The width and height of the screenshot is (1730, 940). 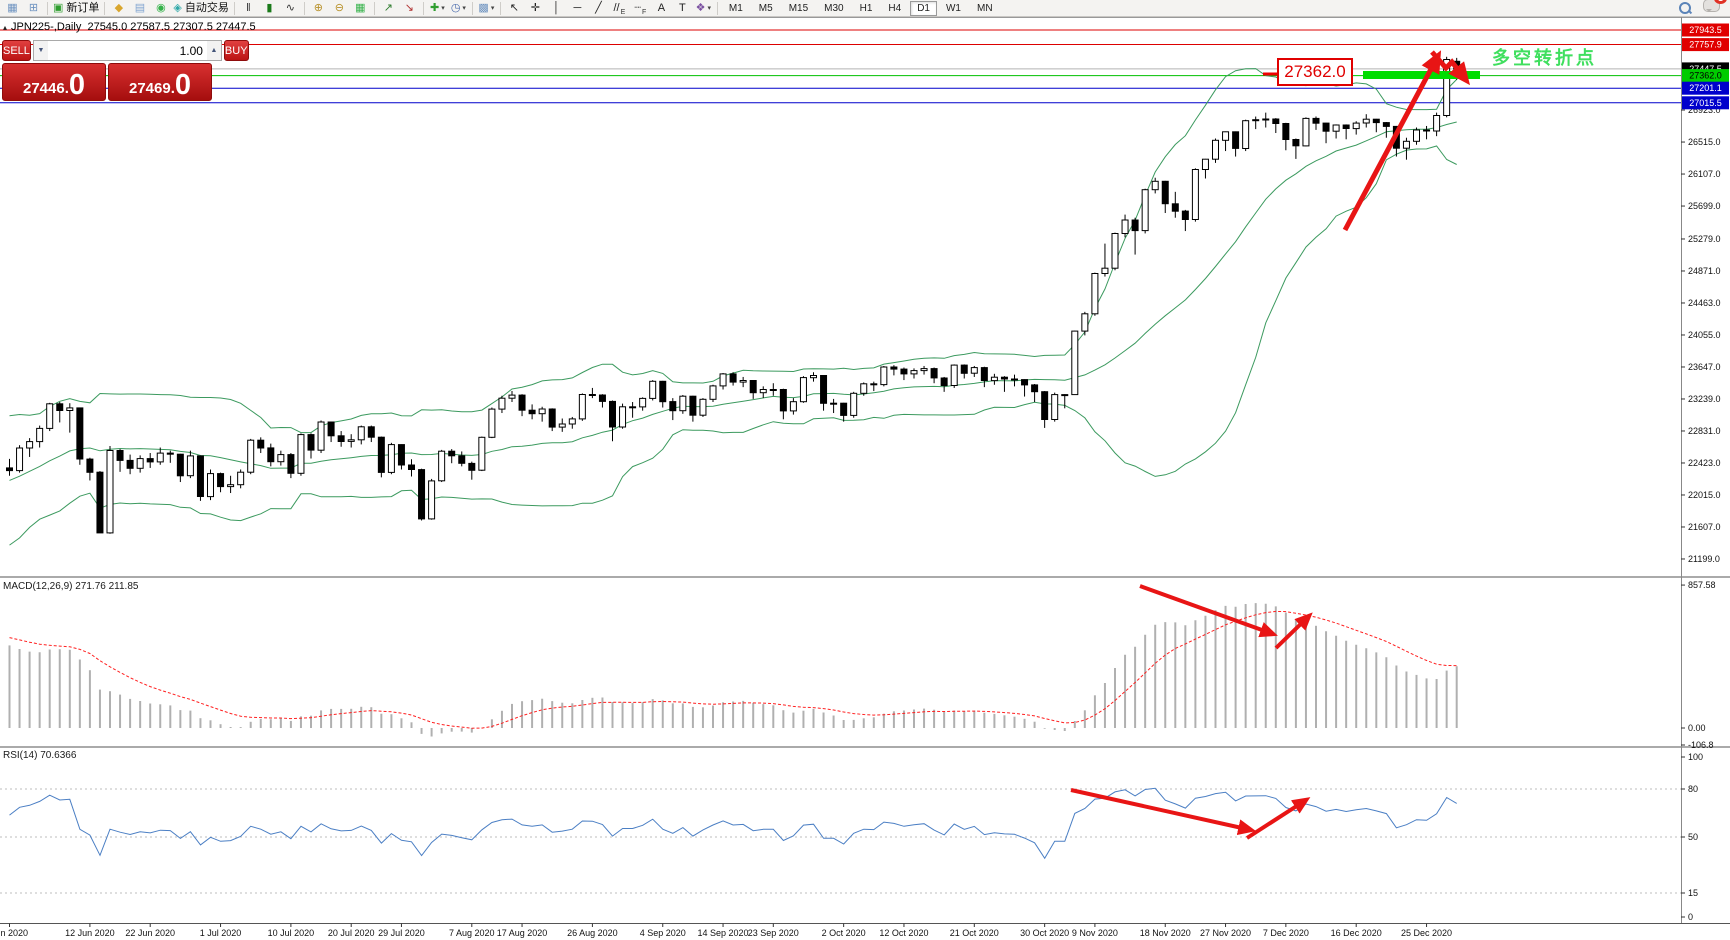 I want to click on svg-text: 21 Oct 2020, so click(x=974, y=933).